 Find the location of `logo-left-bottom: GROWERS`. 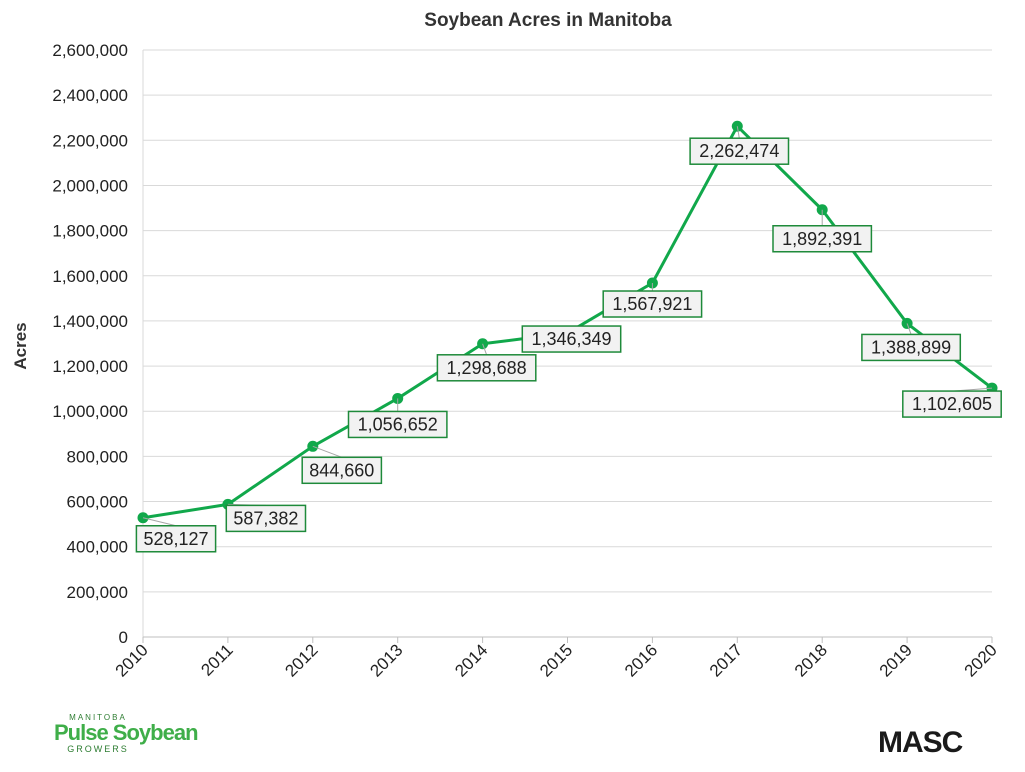

logo-left-bottom: GROWERS is located at coordinates (98, 749).